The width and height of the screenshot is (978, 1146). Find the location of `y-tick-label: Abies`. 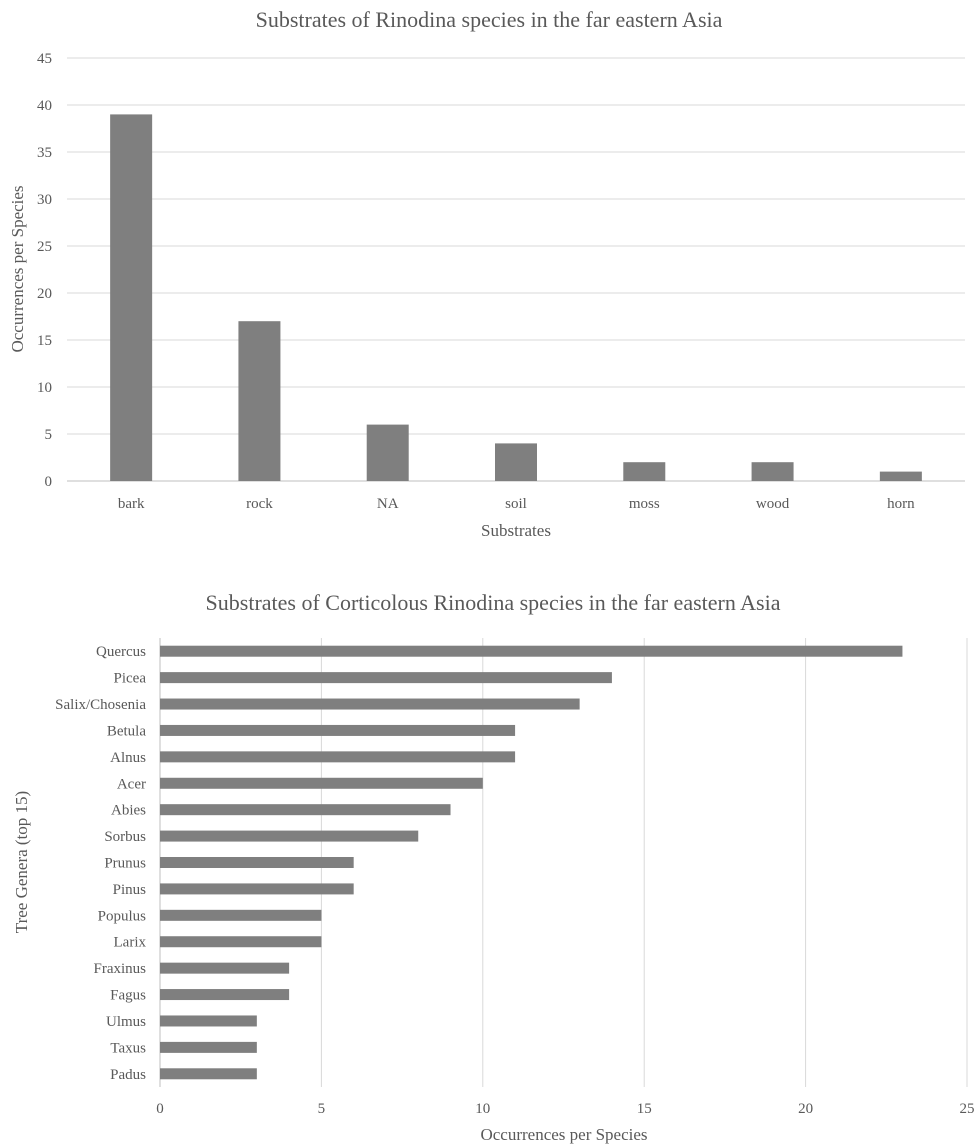

y-tick-label: Abies is located at coordinates (128, 811).